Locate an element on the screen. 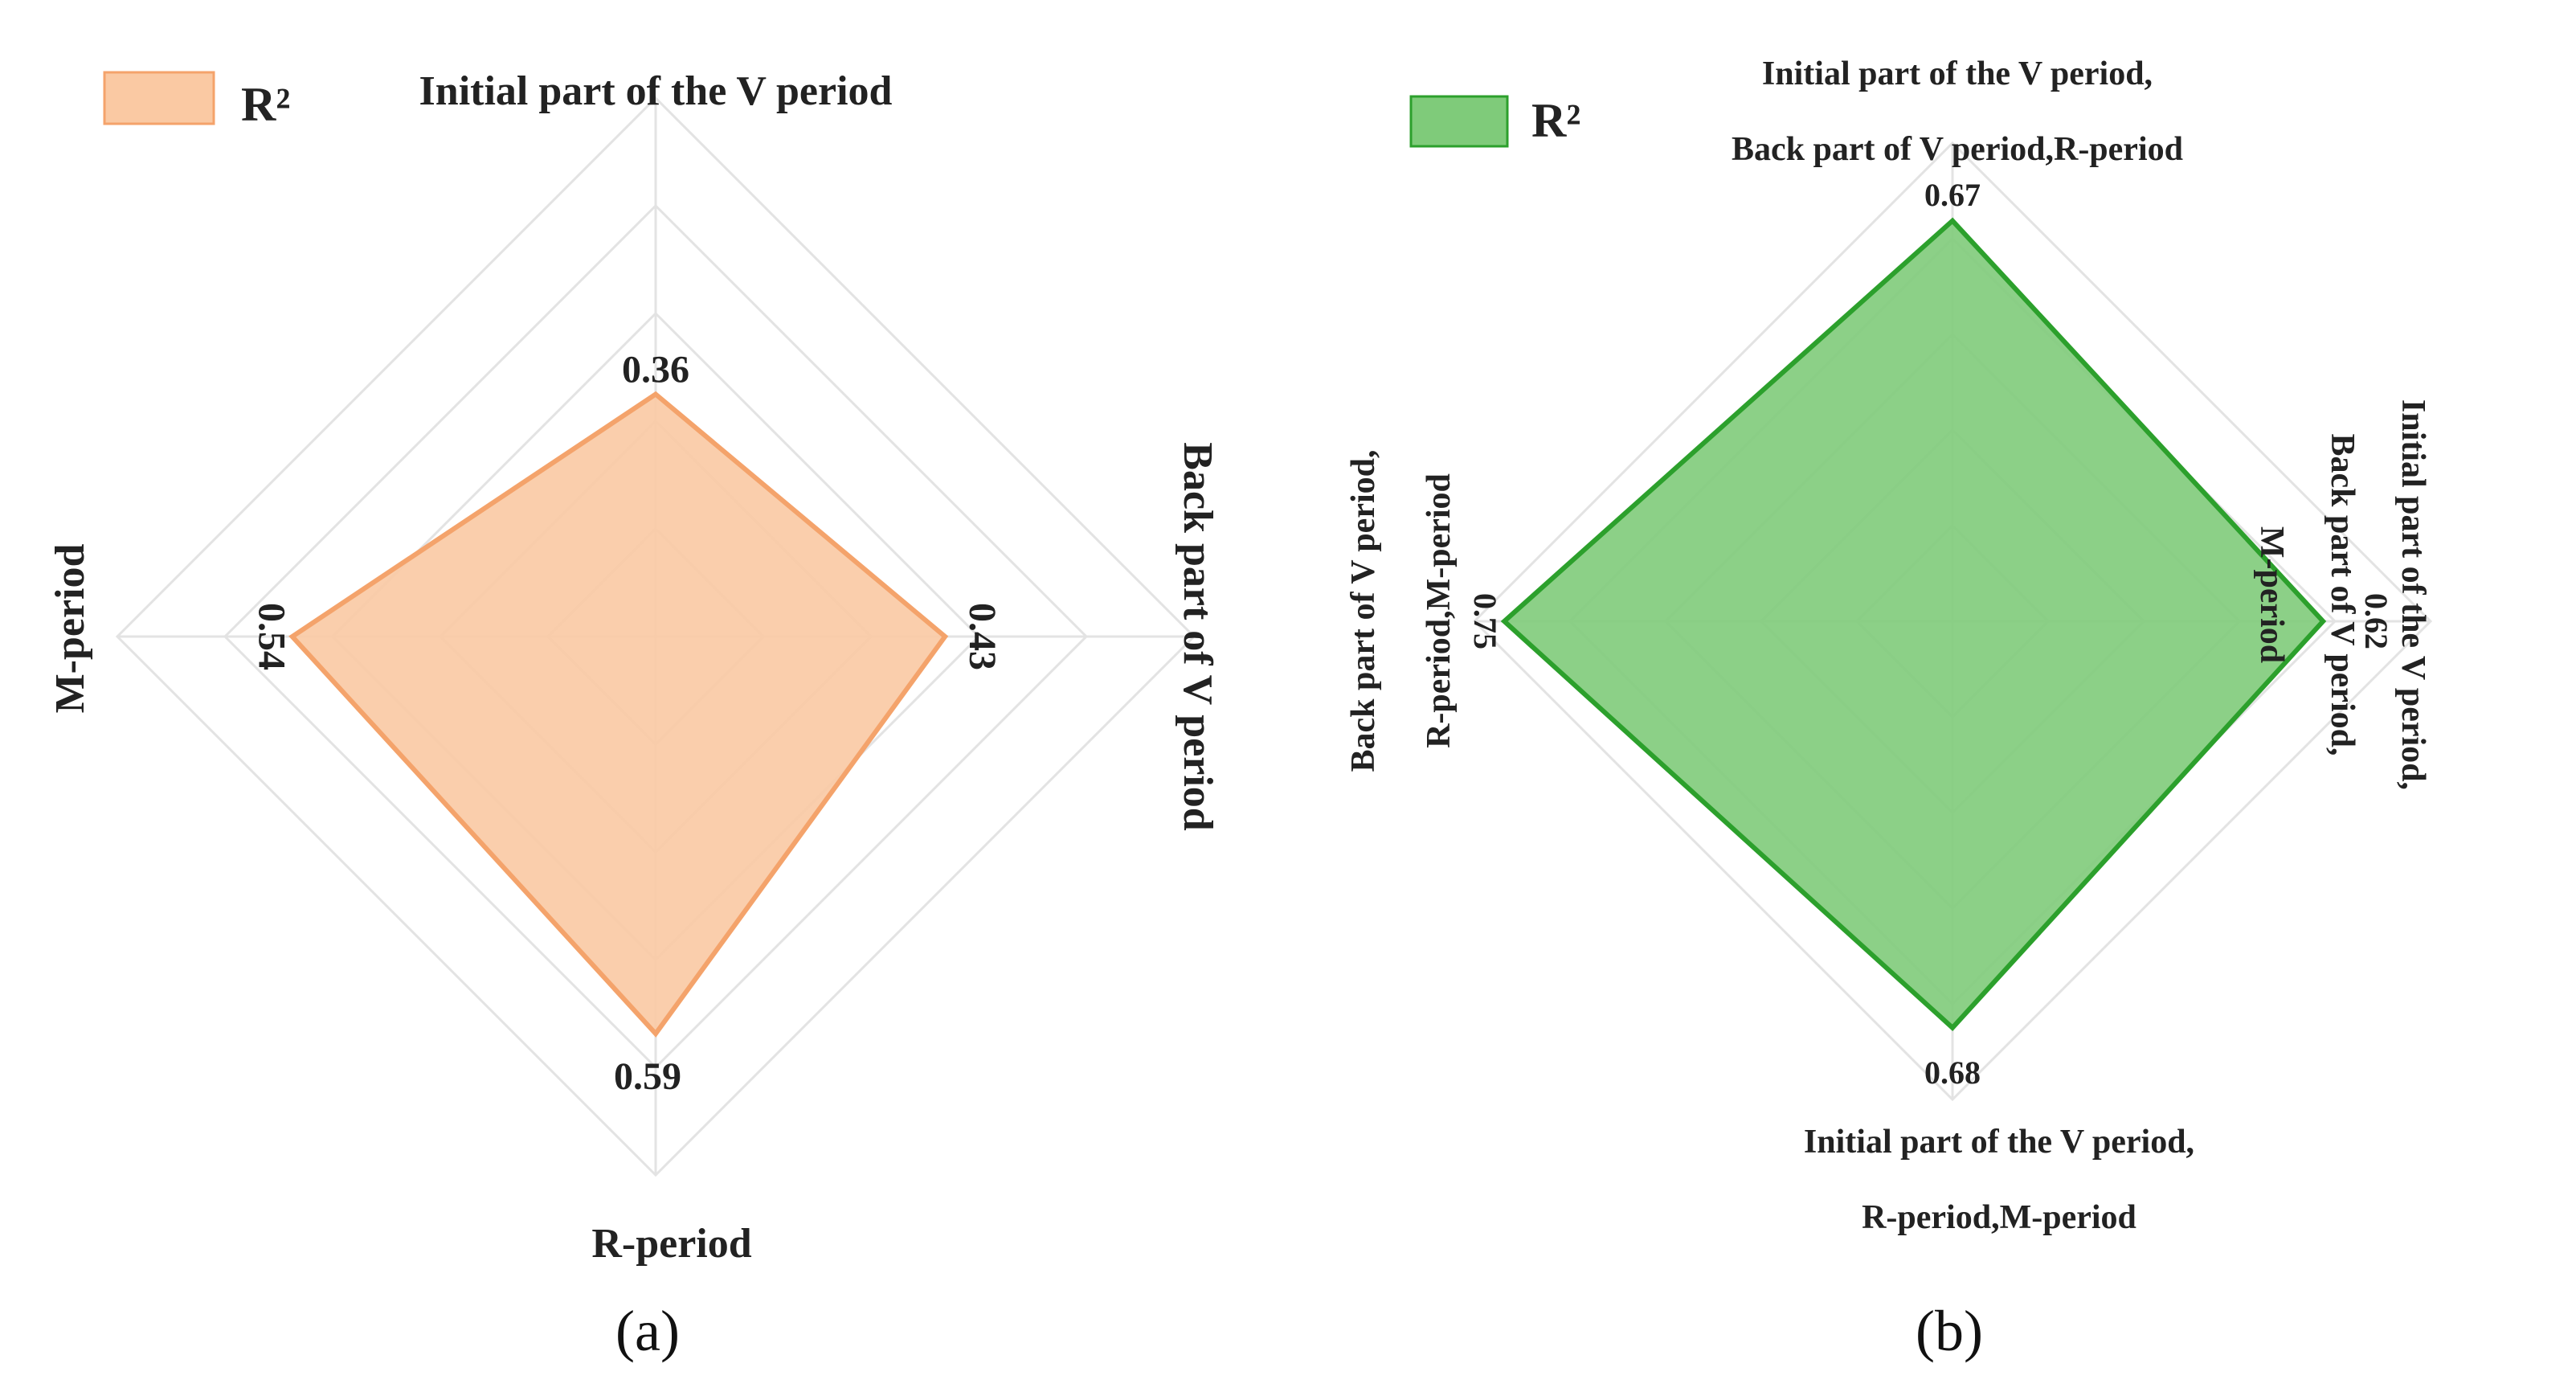 Image resolution: width=2576 pixels, height=1384 pixels. panel-label: (a) is located at coordinates (647, 1331).